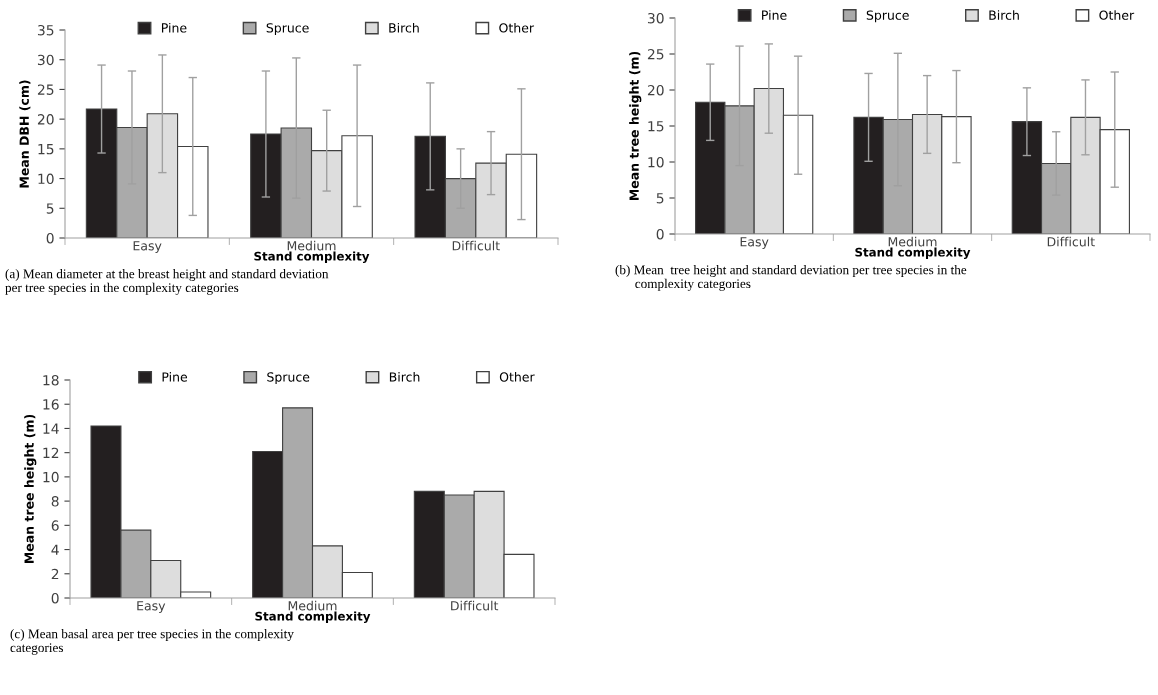 The image size is (1158, 695). What do you see at coordinates (25, 134) in the screenshot?
I see `y-axis-title: Mean DBH (cm)` at bounding box center [25, 134].